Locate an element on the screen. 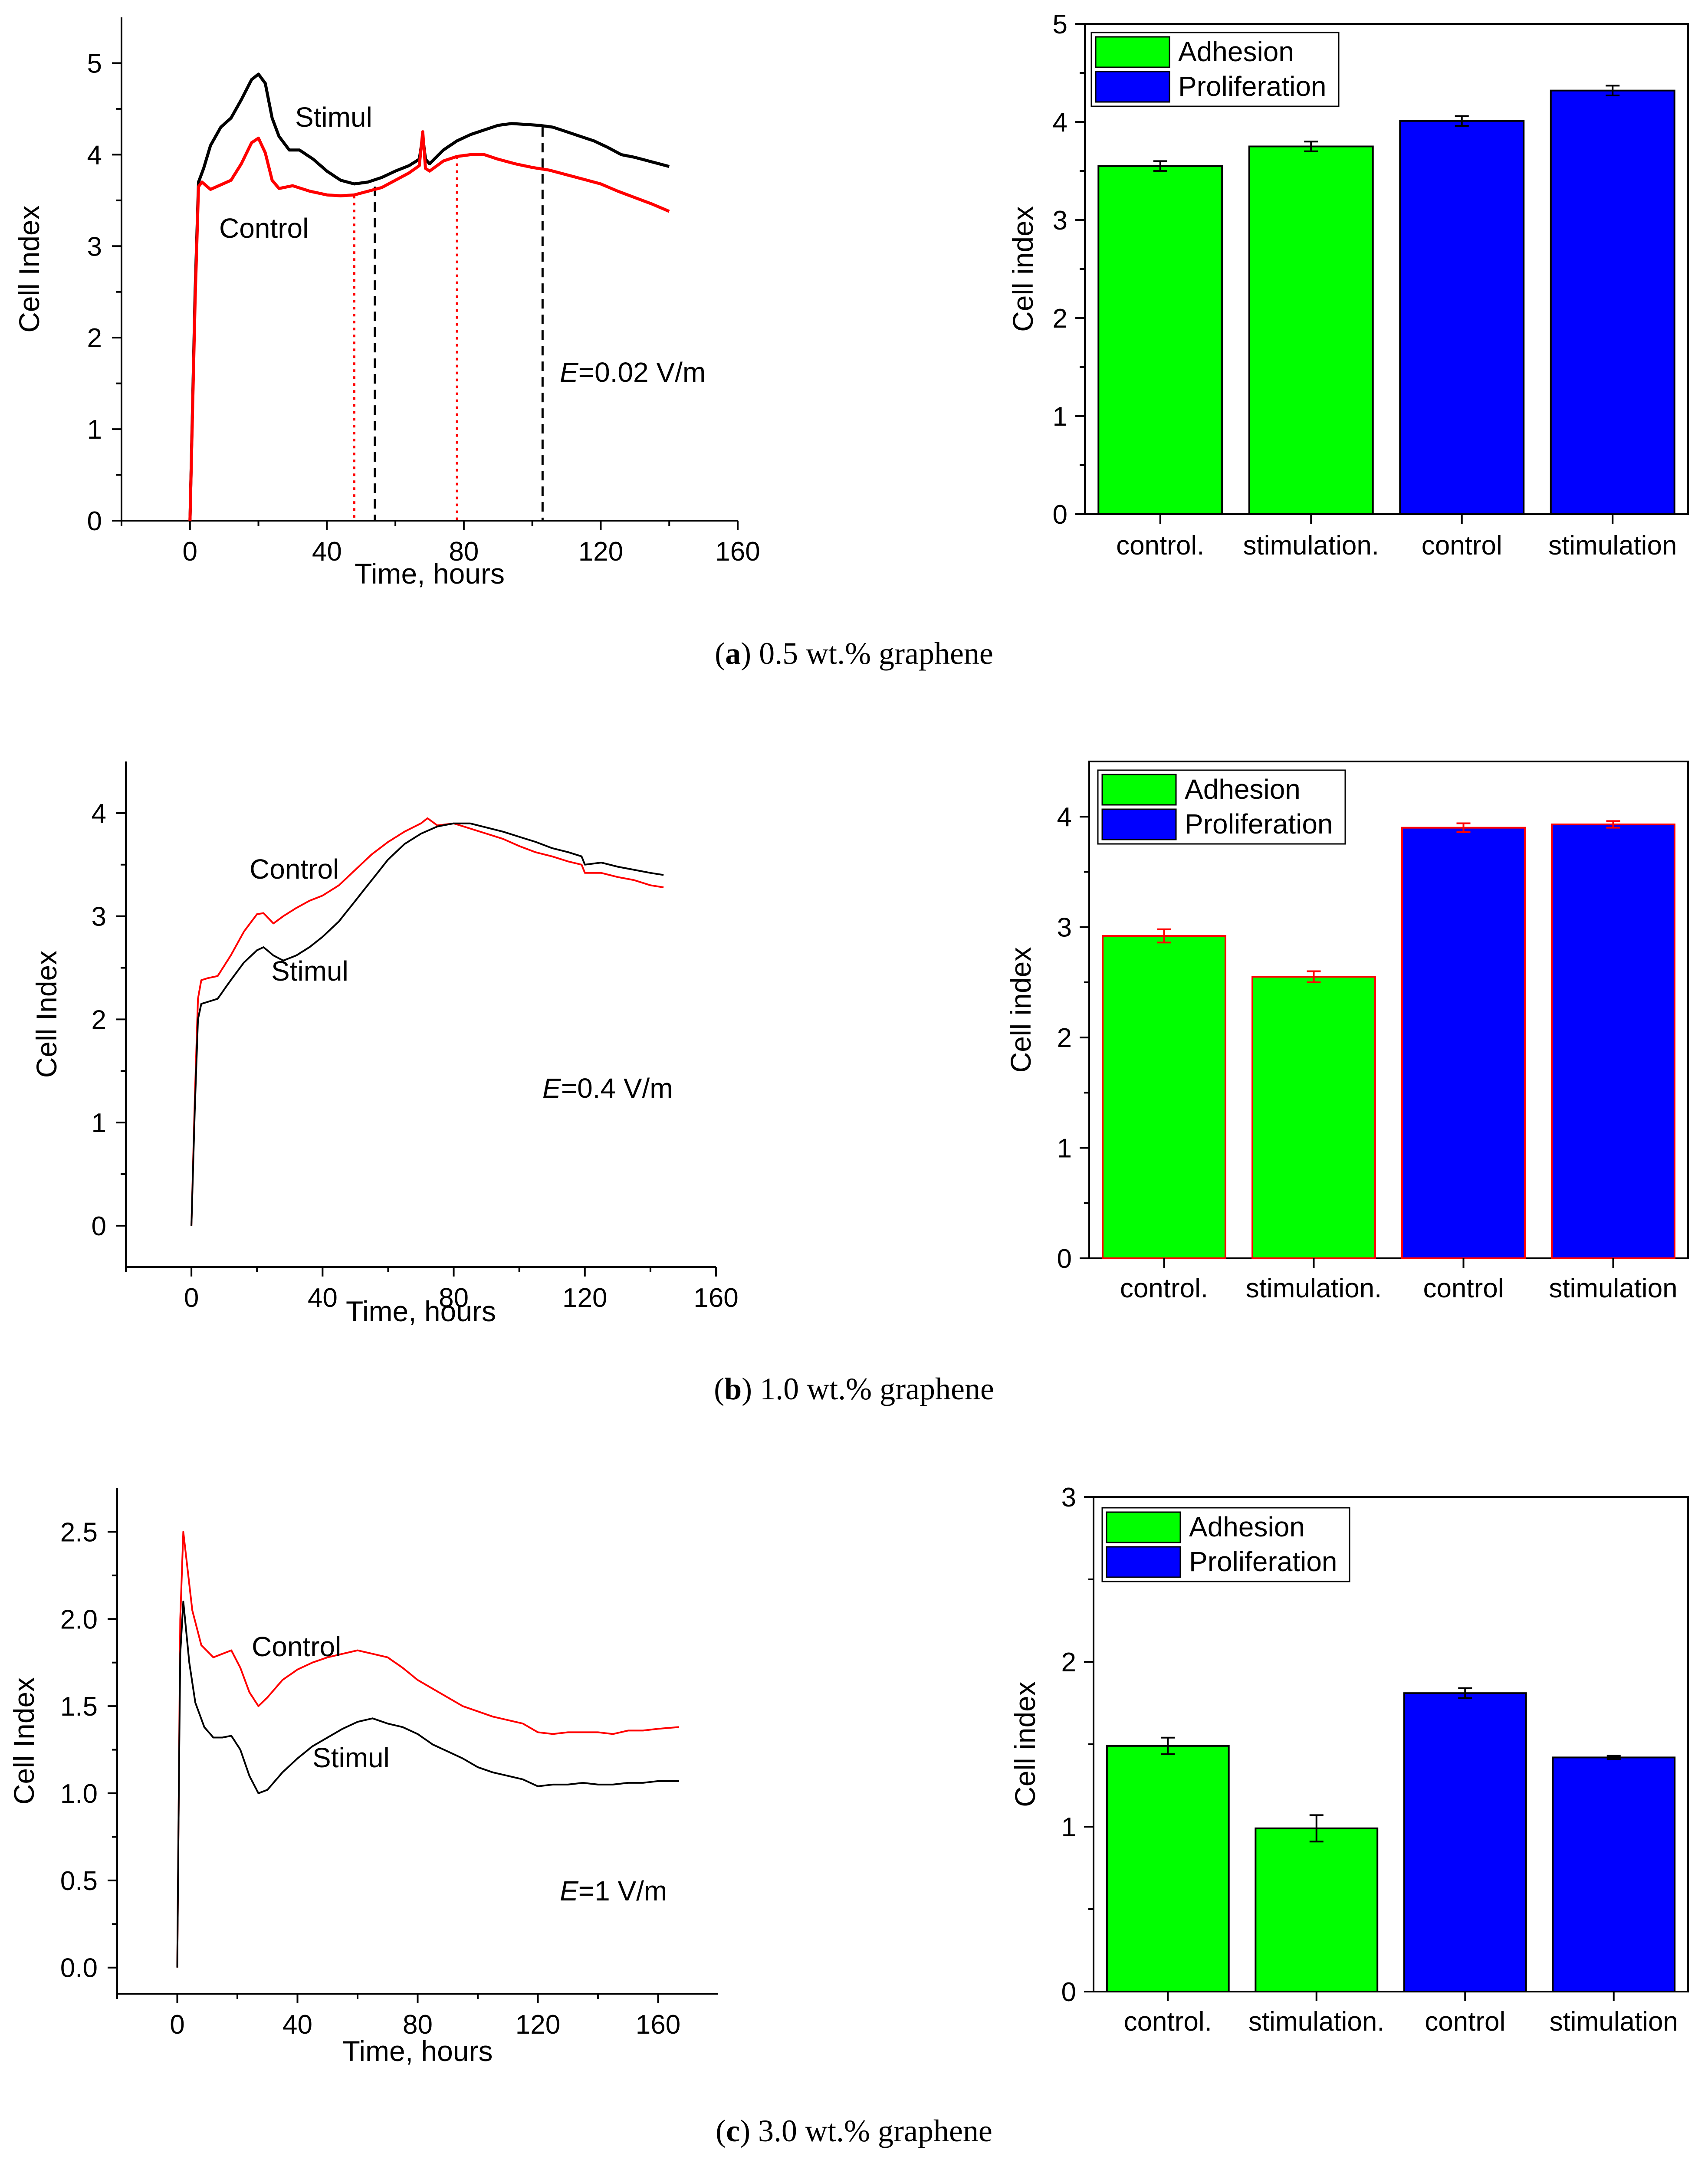 This screenshot has width=1708, height=2166. category-label: control is located at coordinates (1463, 1288).